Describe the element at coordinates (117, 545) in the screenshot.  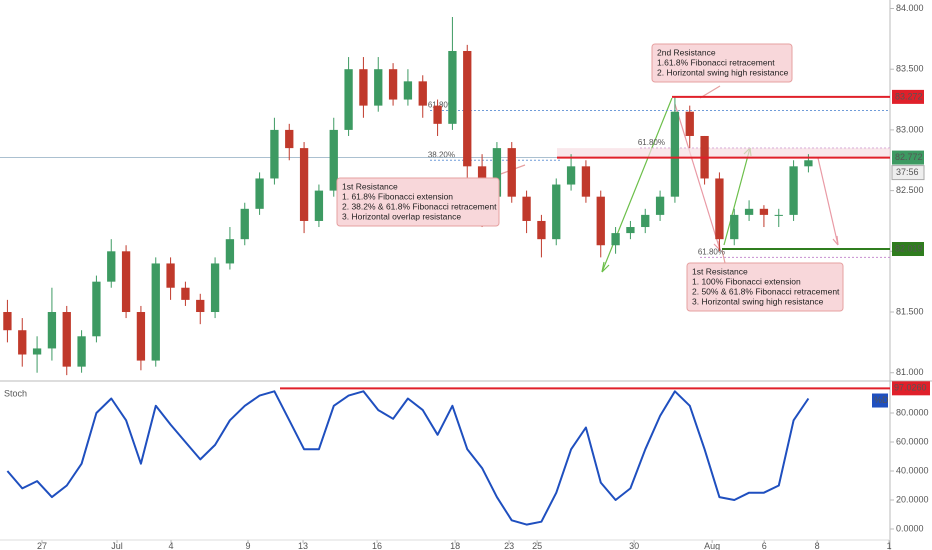
I see `x-tick-label: Jul` at that location.